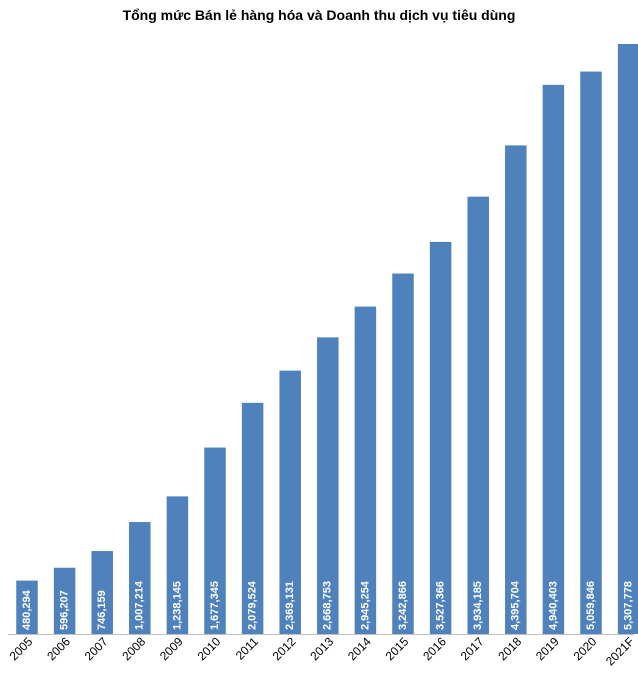  Describe the element at coordinates (96, 648) in the screenshot. I see `x-tick-label-2007: 2007` at that location.